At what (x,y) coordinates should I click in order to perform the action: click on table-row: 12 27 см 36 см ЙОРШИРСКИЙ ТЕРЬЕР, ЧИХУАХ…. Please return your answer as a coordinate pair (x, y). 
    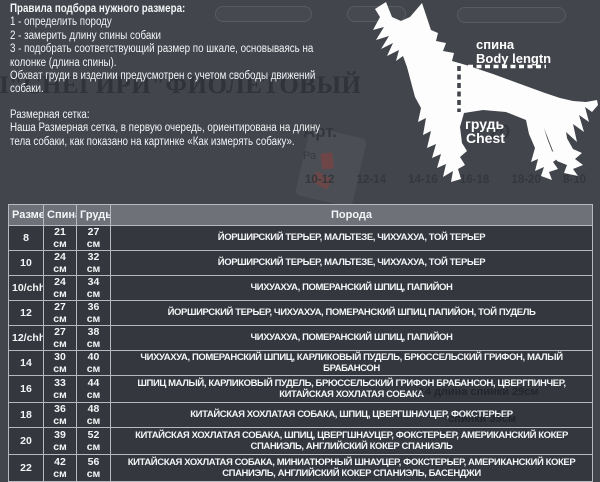
    Looking at the image, I should click on (300, 313).